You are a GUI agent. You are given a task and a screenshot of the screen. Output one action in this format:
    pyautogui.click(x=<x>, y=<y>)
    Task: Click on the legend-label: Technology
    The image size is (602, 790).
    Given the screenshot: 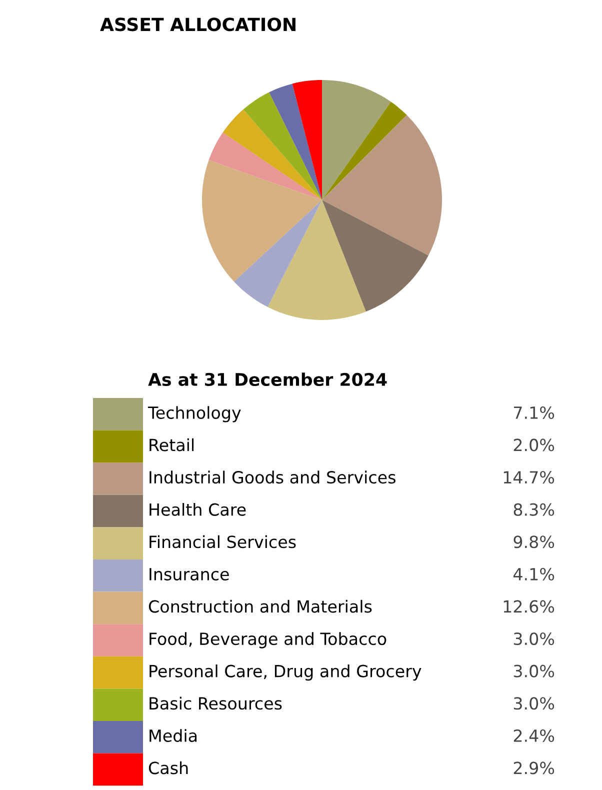 What is the action you would take?
    pyautogui.click(x=194, y=414)
    